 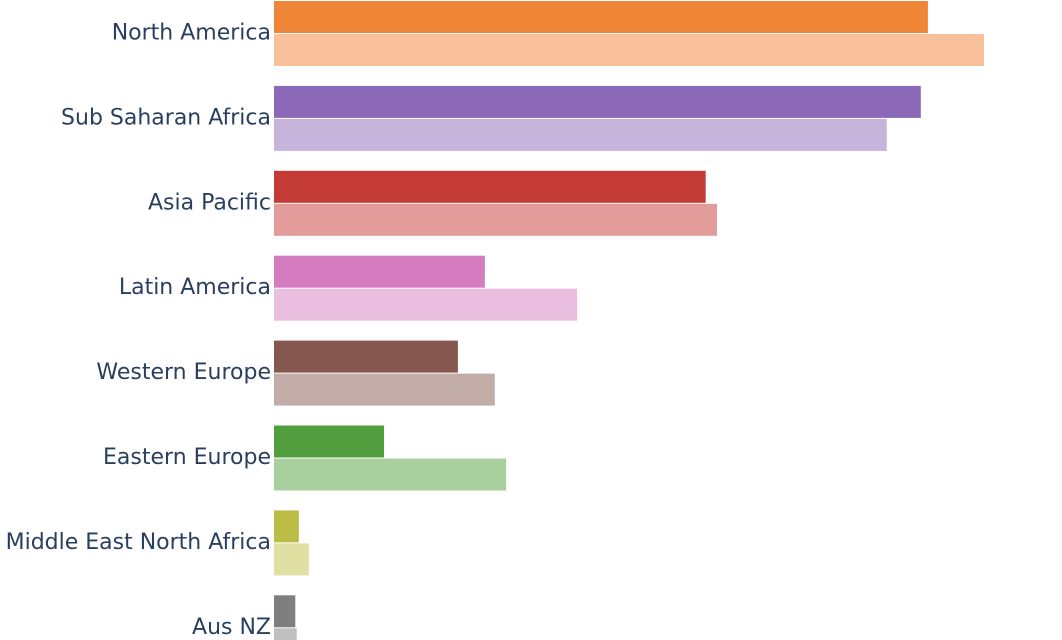 What do you see at coordinates (191, 33) in the screenshot?
I see `category-label-north-america: North America` at bounding box center [191, 33].